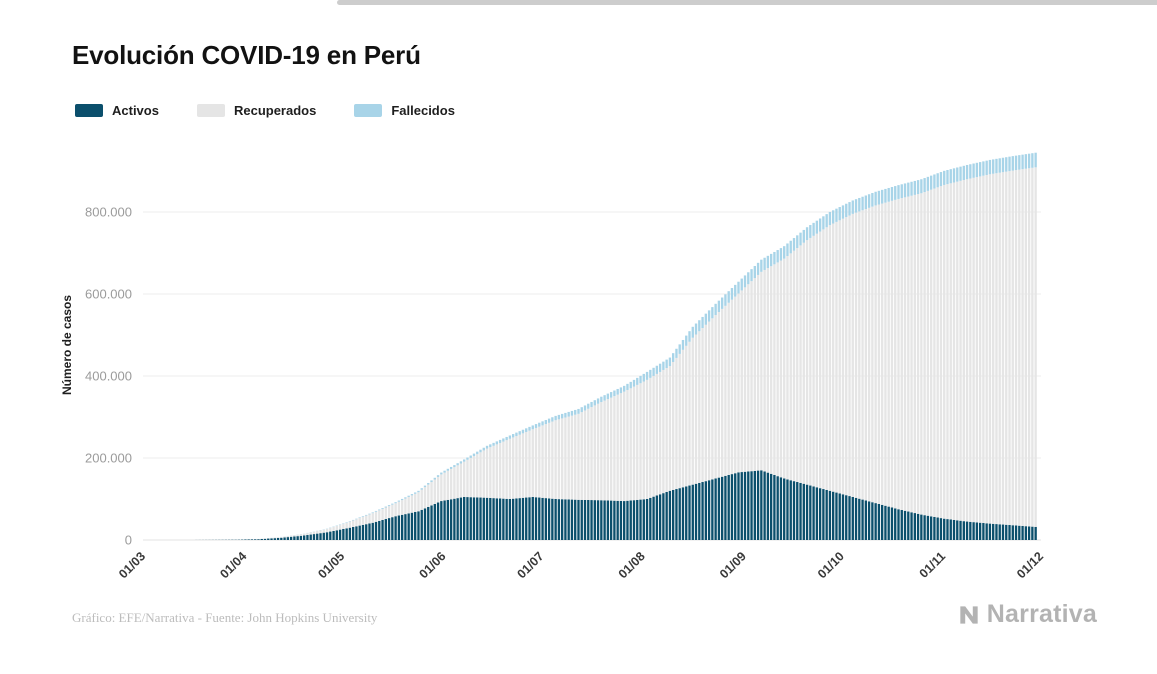 This screenshot has width=1157, height=674. I want to click on svg-text: 01/12, so click(1030, 565).